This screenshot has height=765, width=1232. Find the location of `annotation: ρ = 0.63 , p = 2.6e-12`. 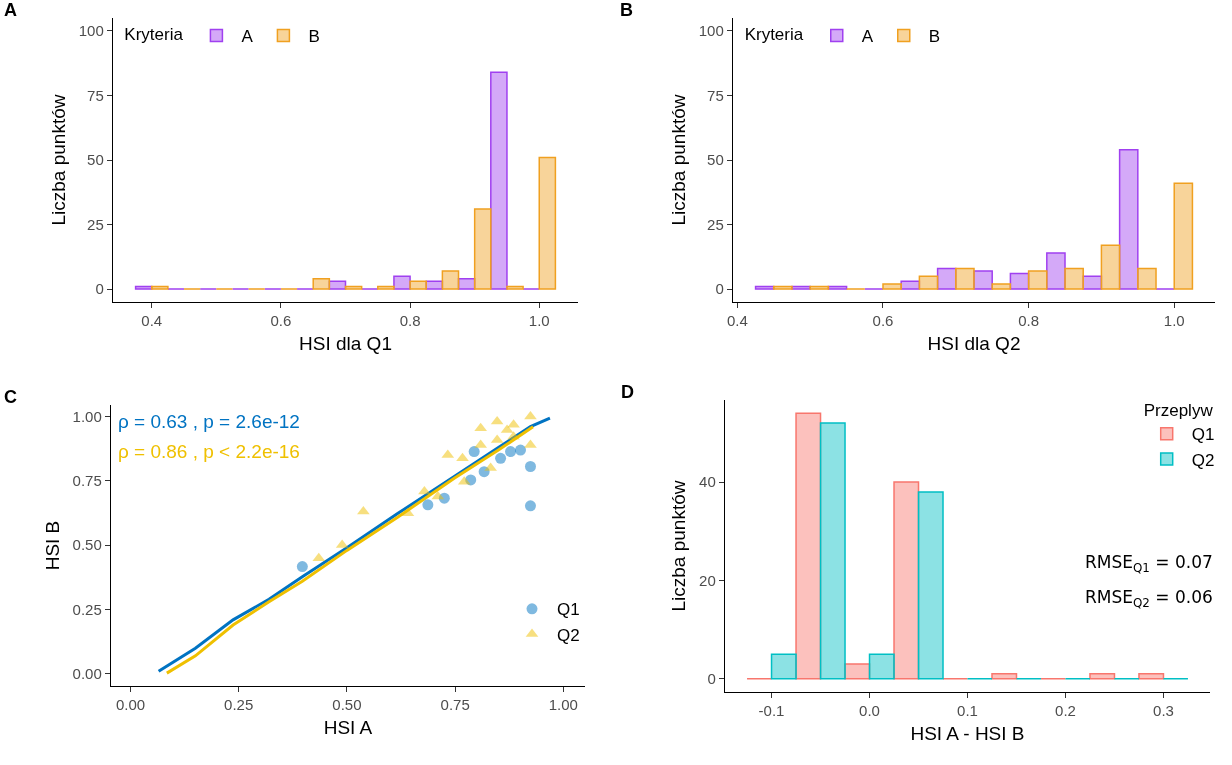

annotation: ρ = 0.63 , p = 2.6e-12 is located at coordinates (209, 421).